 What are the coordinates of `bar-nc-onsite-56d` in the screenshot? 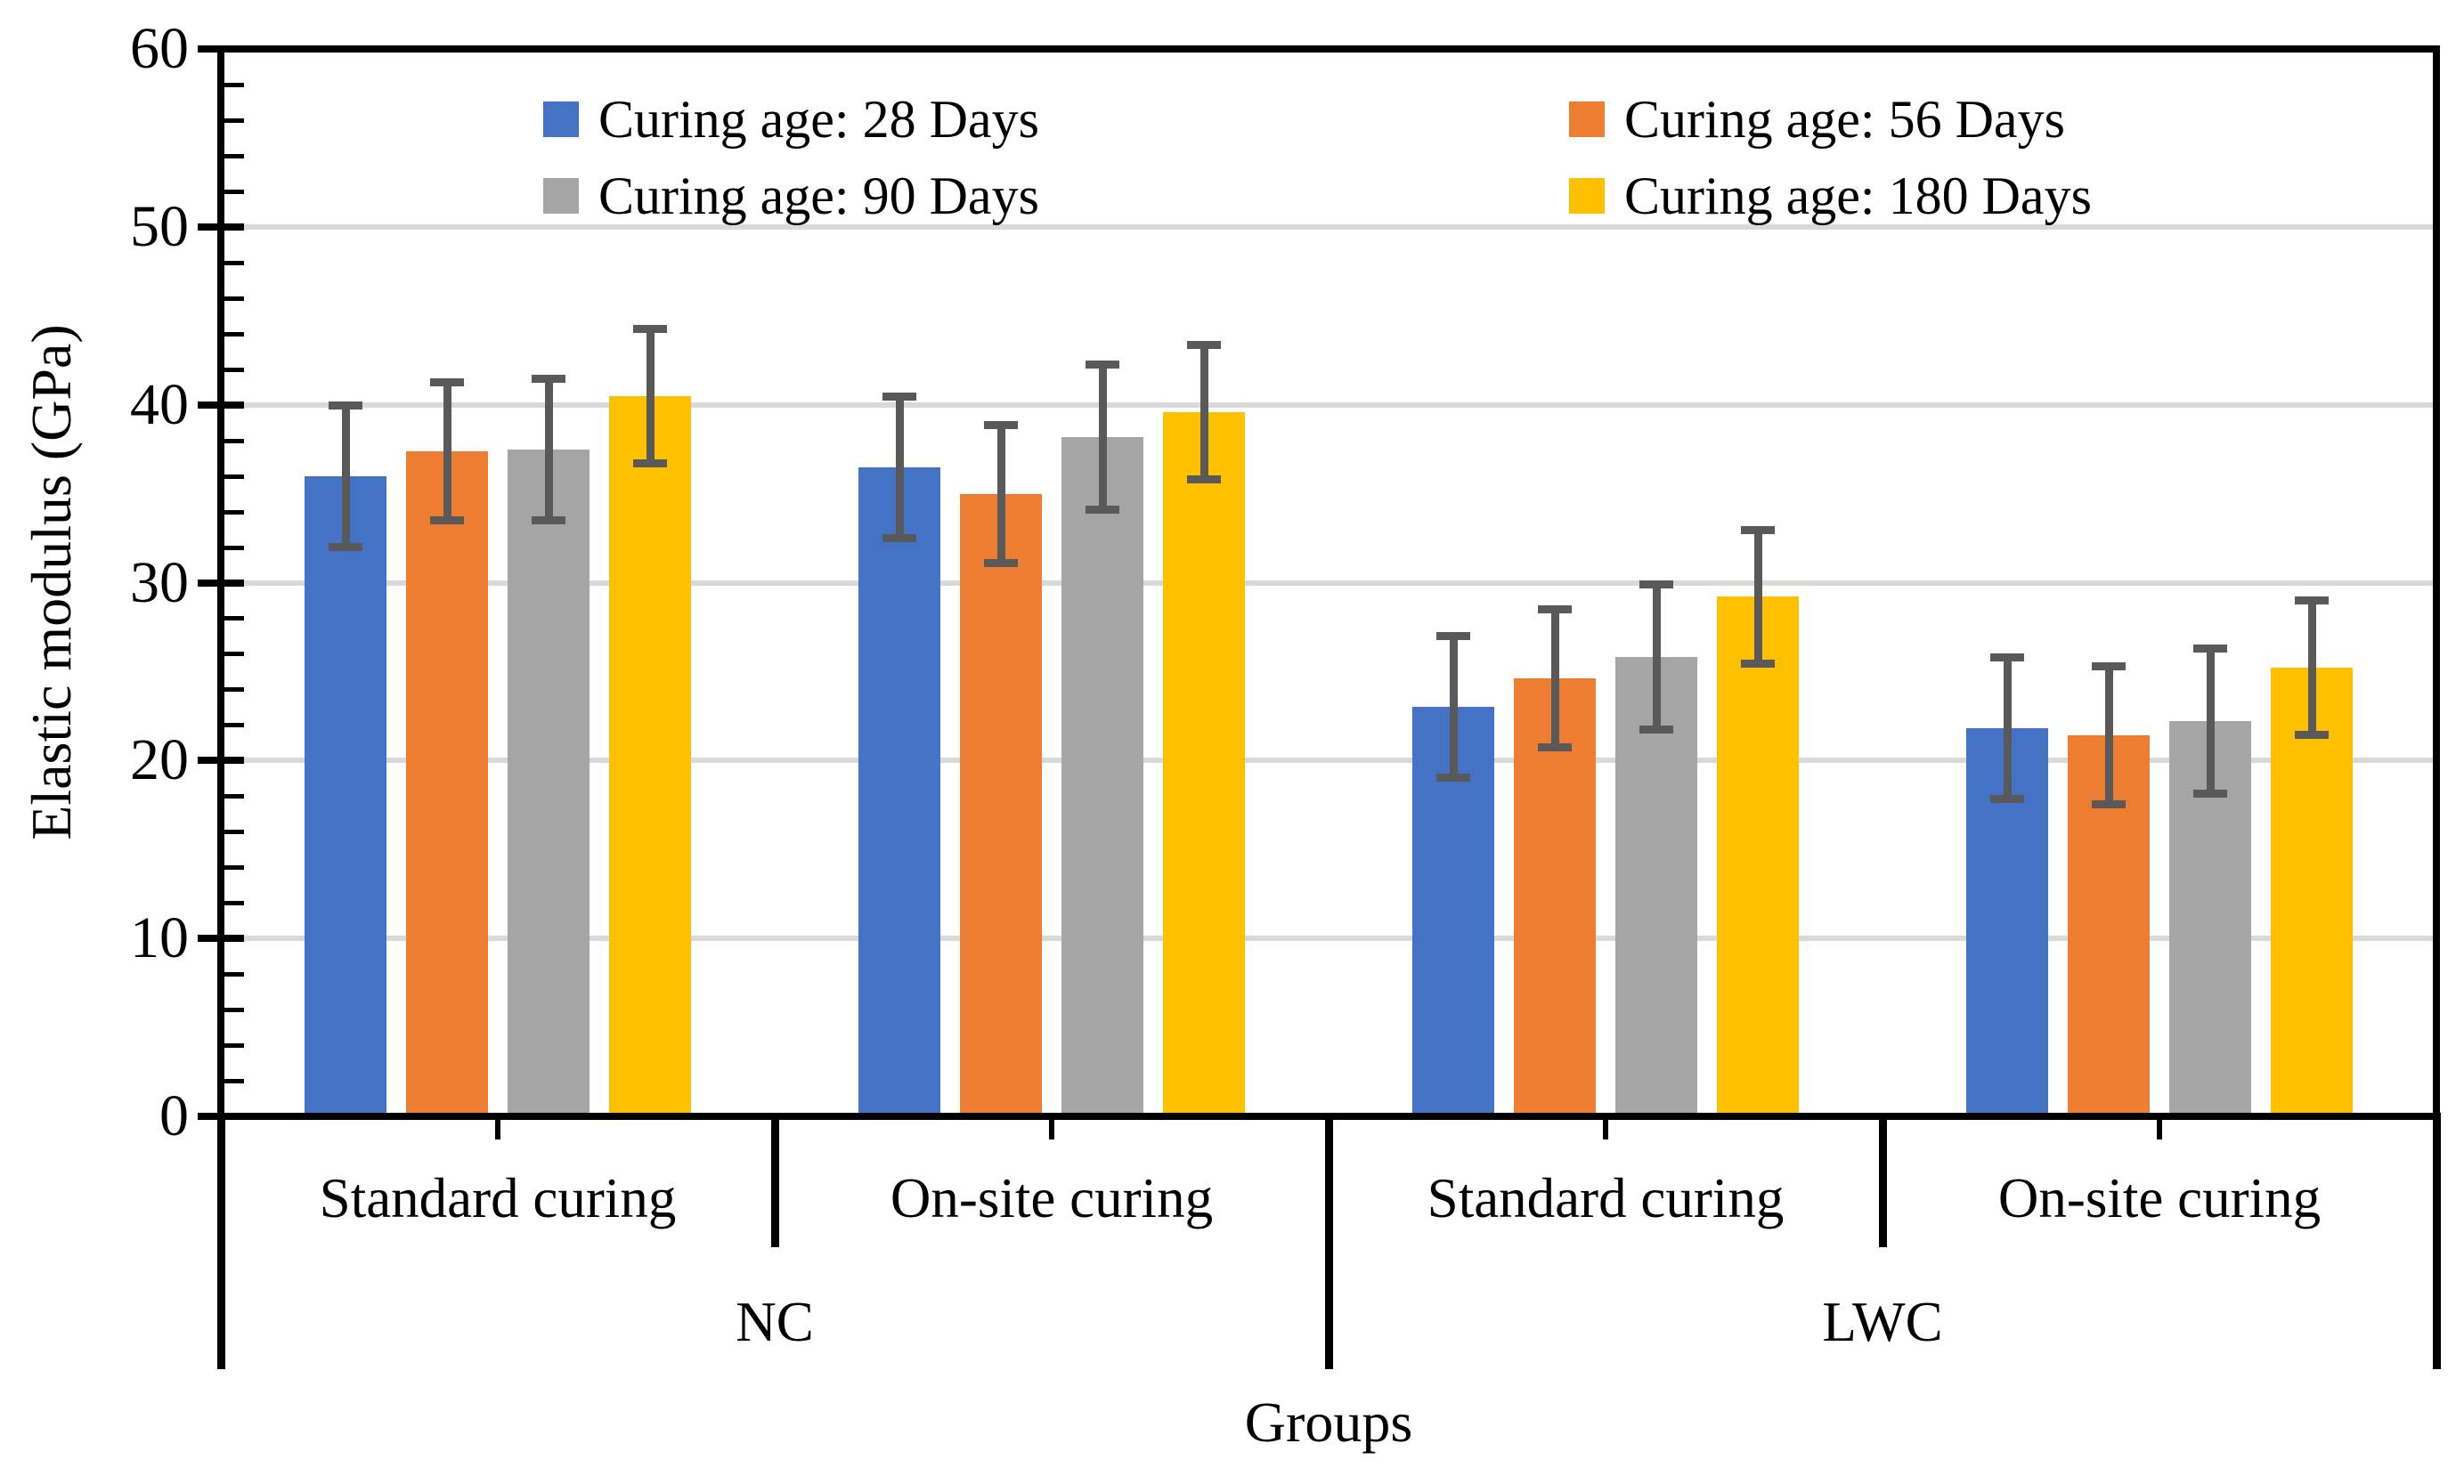 It's located at (1001, 804).